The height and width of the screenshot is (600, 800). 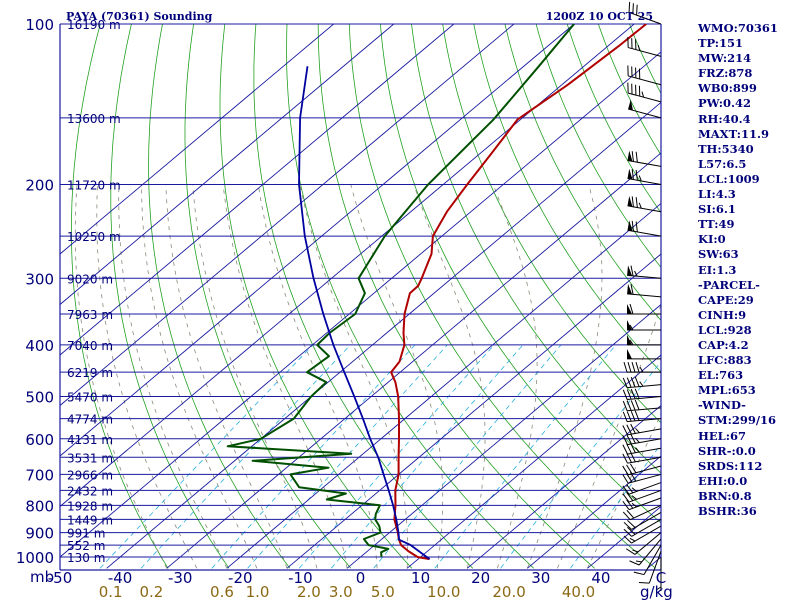 What do you see at coordinates (722, 405) in the screenshot?
I see `index-item: -WIND-` at bounding box center [722, 405].